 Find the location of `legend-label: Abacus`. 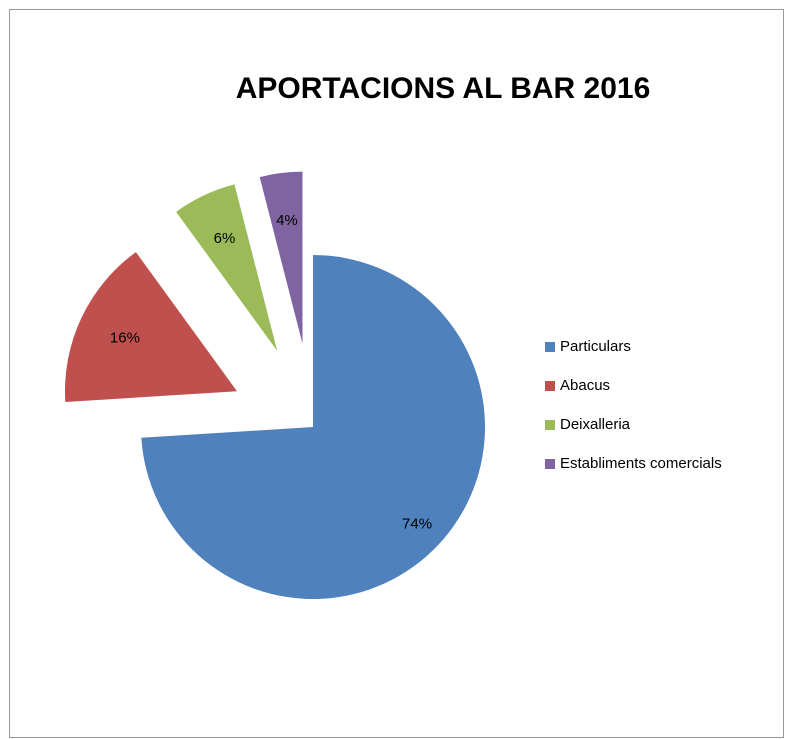

legend-label: Abacus is located at coordinates (585, 385).